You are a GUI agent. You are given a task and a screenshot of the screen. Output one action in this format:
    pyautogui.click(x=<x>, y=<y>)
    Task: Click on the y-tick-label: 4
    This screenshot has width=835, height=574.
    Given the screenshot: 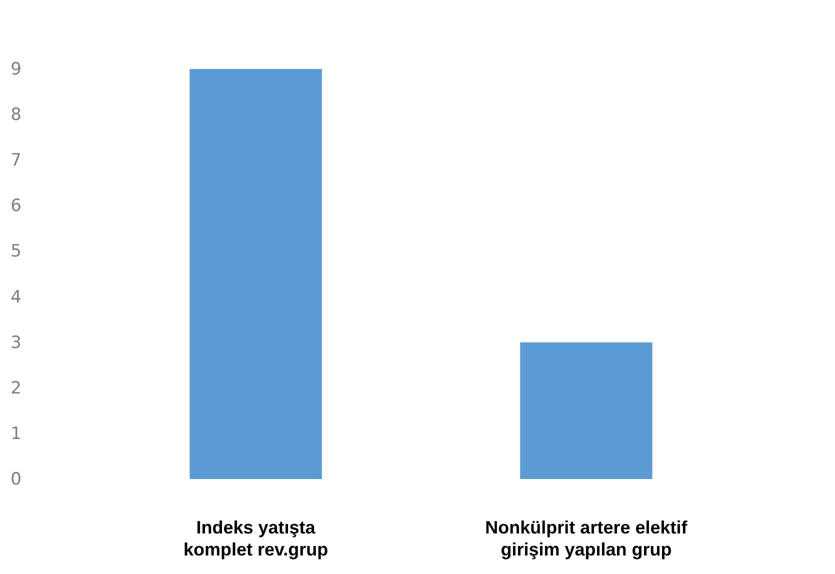 What is the action you would take?
    pyautogui.click(x=16, y=297)
    